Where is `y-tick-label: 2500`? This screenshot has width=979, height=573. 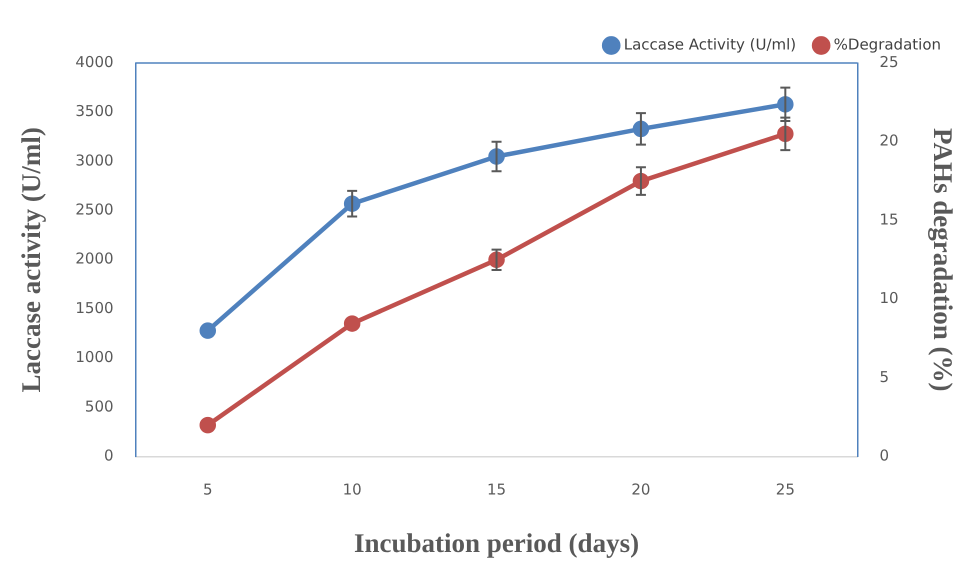
y-tick-label: 2500 is located at coordinates (94, 209).